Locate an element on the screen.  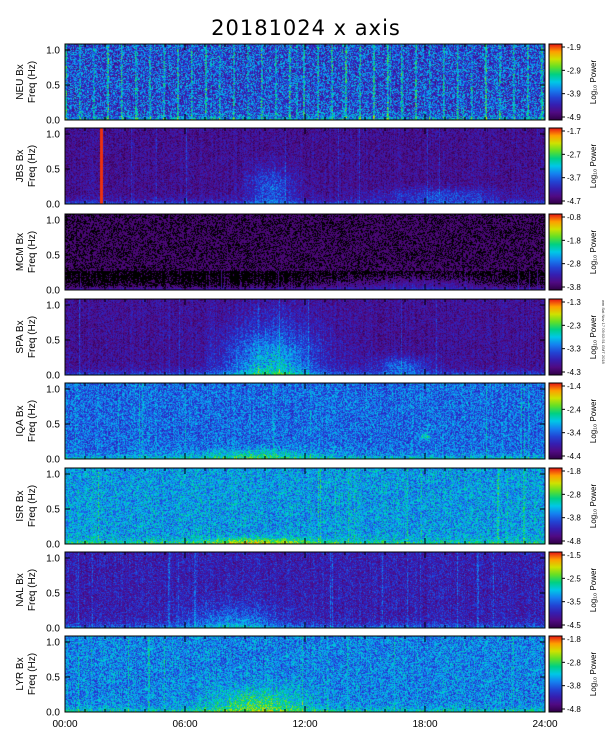
colorbar-tick-label: -4.4 is located at coordinates (574, 456).